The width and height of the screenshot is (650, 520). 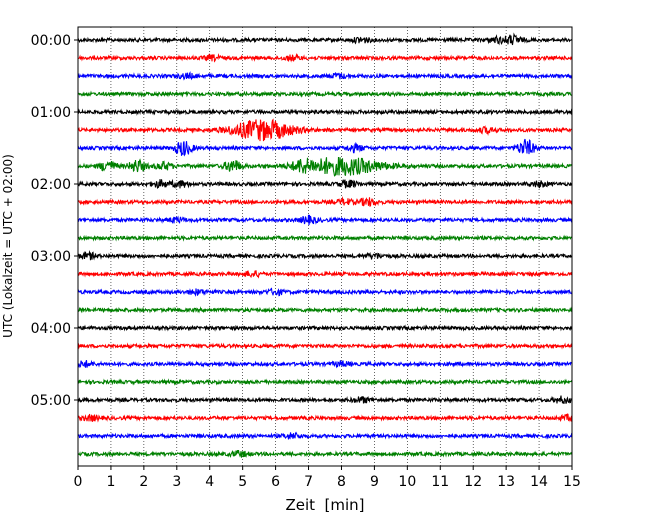 What do you see at coordinates (308, 482) in the screenshot?
I see `x-tick-label: 7` at bounding box center [308, 482].